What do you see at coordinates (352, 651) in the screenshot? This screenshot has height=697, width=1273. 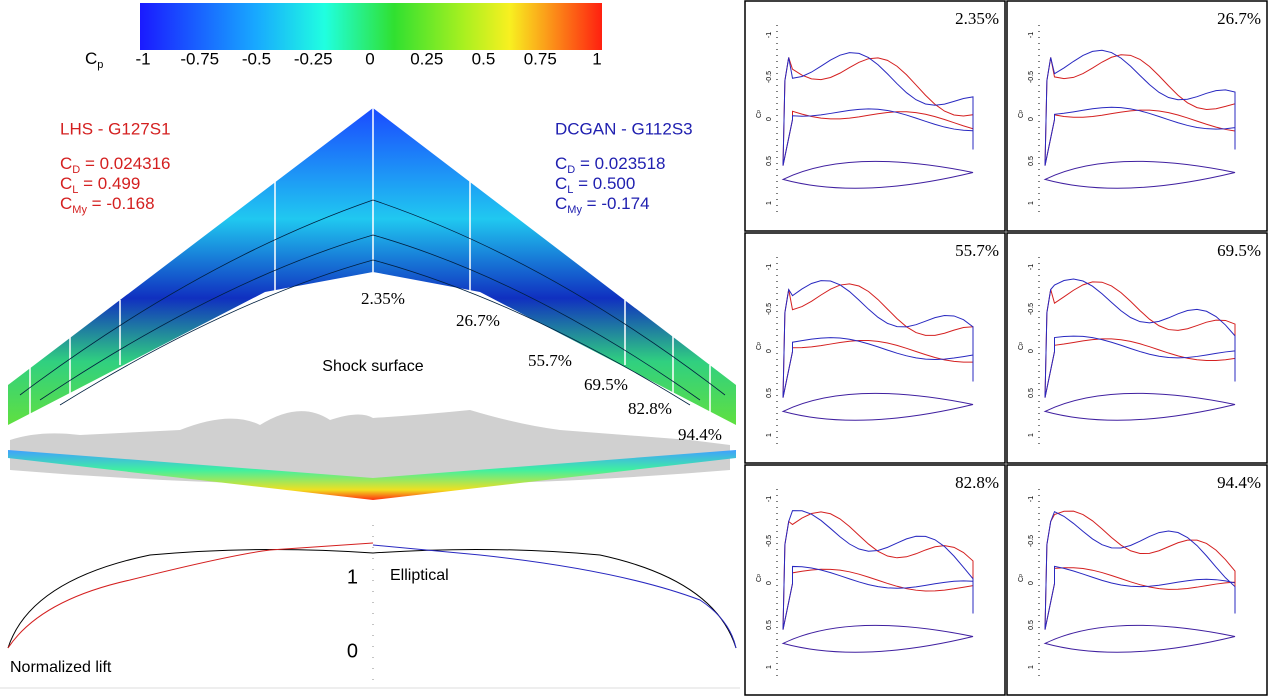 I see `lift-tick: 0` at bounding box center [352, 651].